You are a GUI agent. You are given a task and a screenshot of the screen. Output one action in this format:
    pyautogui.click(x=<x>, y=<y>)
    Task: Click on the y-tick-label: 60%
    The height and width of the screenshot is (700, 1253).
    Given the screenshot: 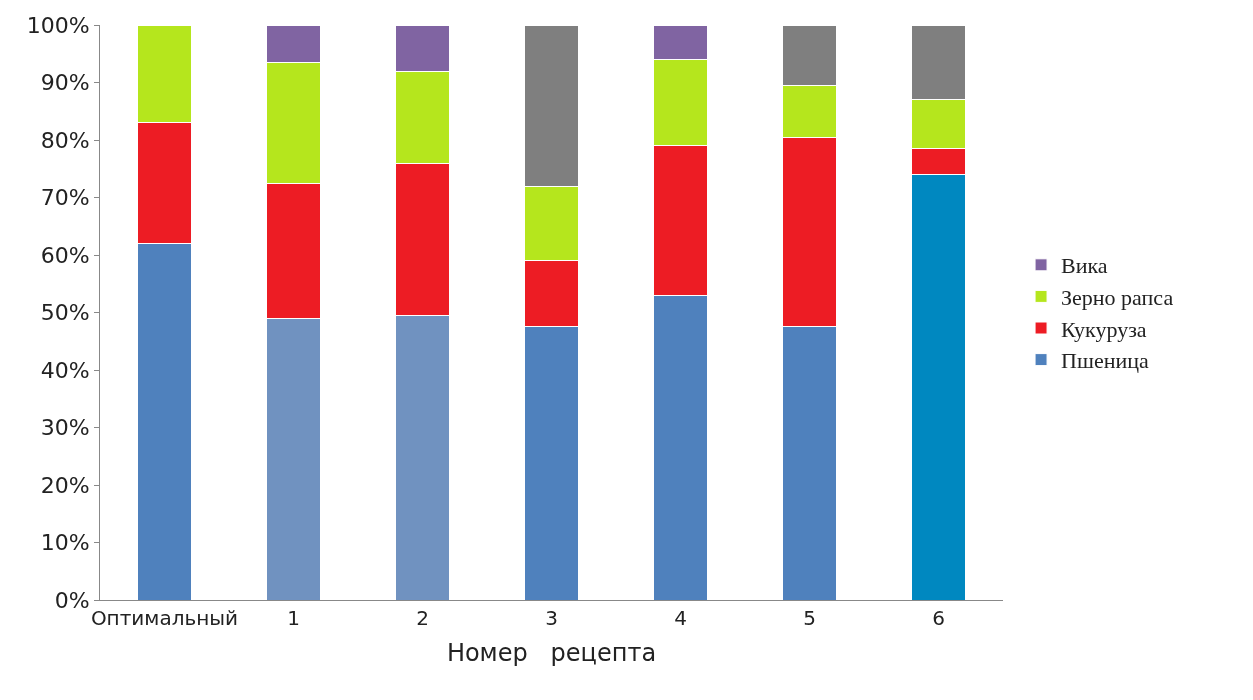 What is the action you would take?
    pyautogui.click(x=65, y=255)
    